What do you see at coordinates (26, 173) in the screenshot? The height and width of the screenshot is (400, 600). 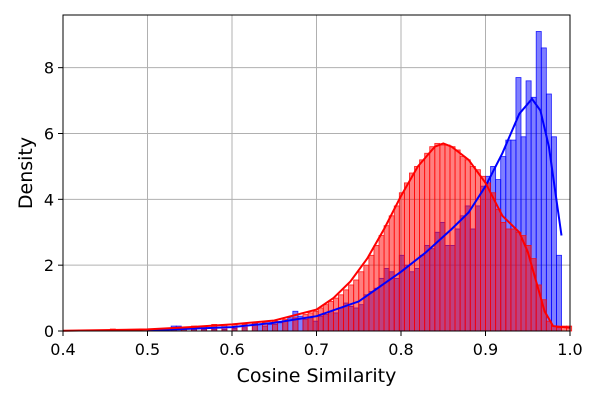 I see `y-axis-label: Density` at bounding box center [26, 173].